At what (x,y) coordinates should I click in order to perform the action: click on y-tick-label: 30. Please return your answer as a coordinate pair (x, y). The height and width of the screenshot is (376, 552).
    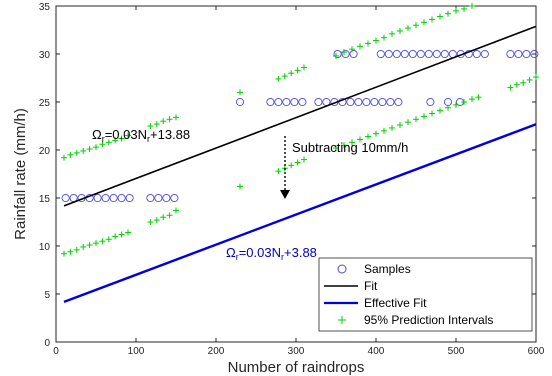
    Looking at the image, I should click on (45, 55).